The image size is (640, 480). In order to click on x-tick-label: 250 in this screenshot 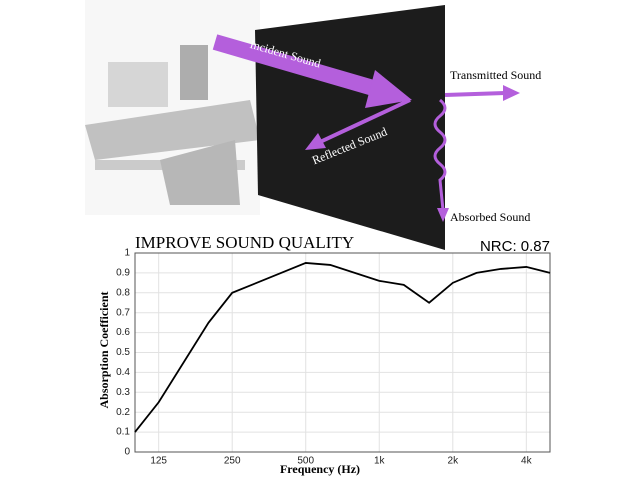, I will do `click(232, 461)`.